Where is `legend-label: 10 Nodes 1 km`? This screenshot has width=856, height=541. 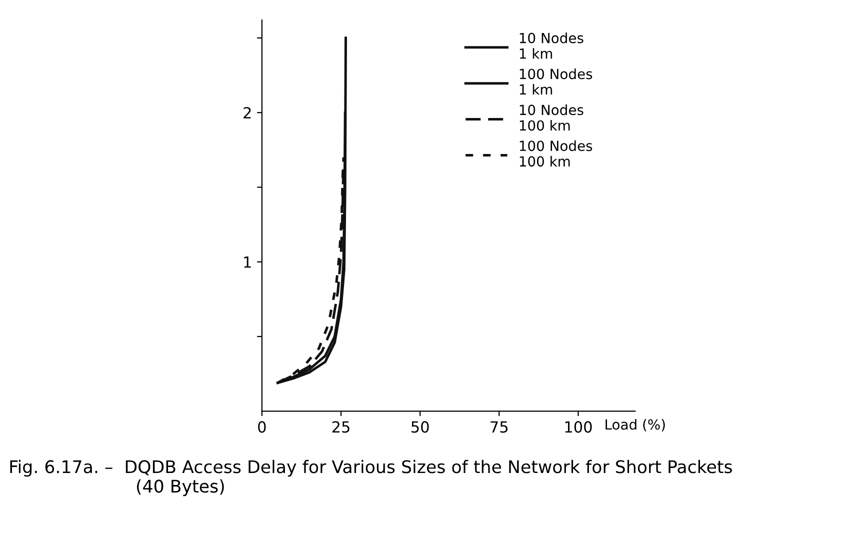
legend-label: 10 Nodes 1 km is located at coordinates (552, 45).